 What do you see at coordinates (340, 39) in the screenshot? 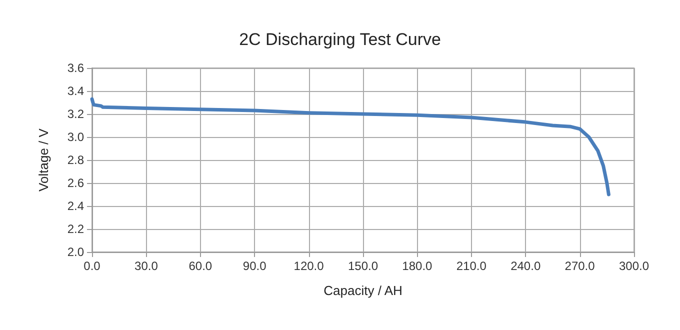
I see `chart-title: 2C Discharging Test Curve` at bounding box center [340, 39].